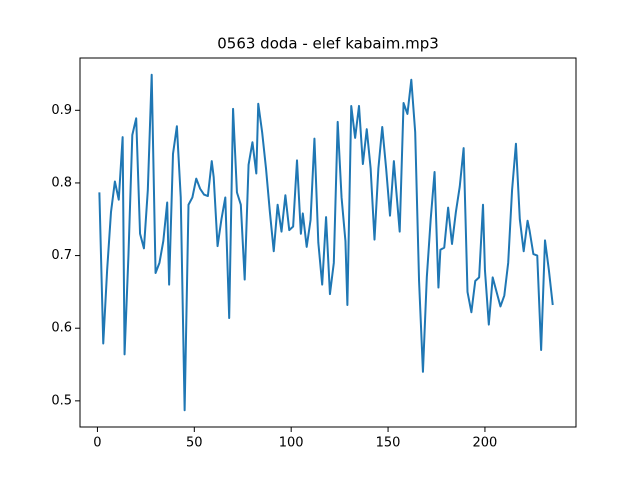  What do you see at coordinates (194, 443) in the screenshot?
I see `x-tick-label: 50` at bounding box center [194, 443].